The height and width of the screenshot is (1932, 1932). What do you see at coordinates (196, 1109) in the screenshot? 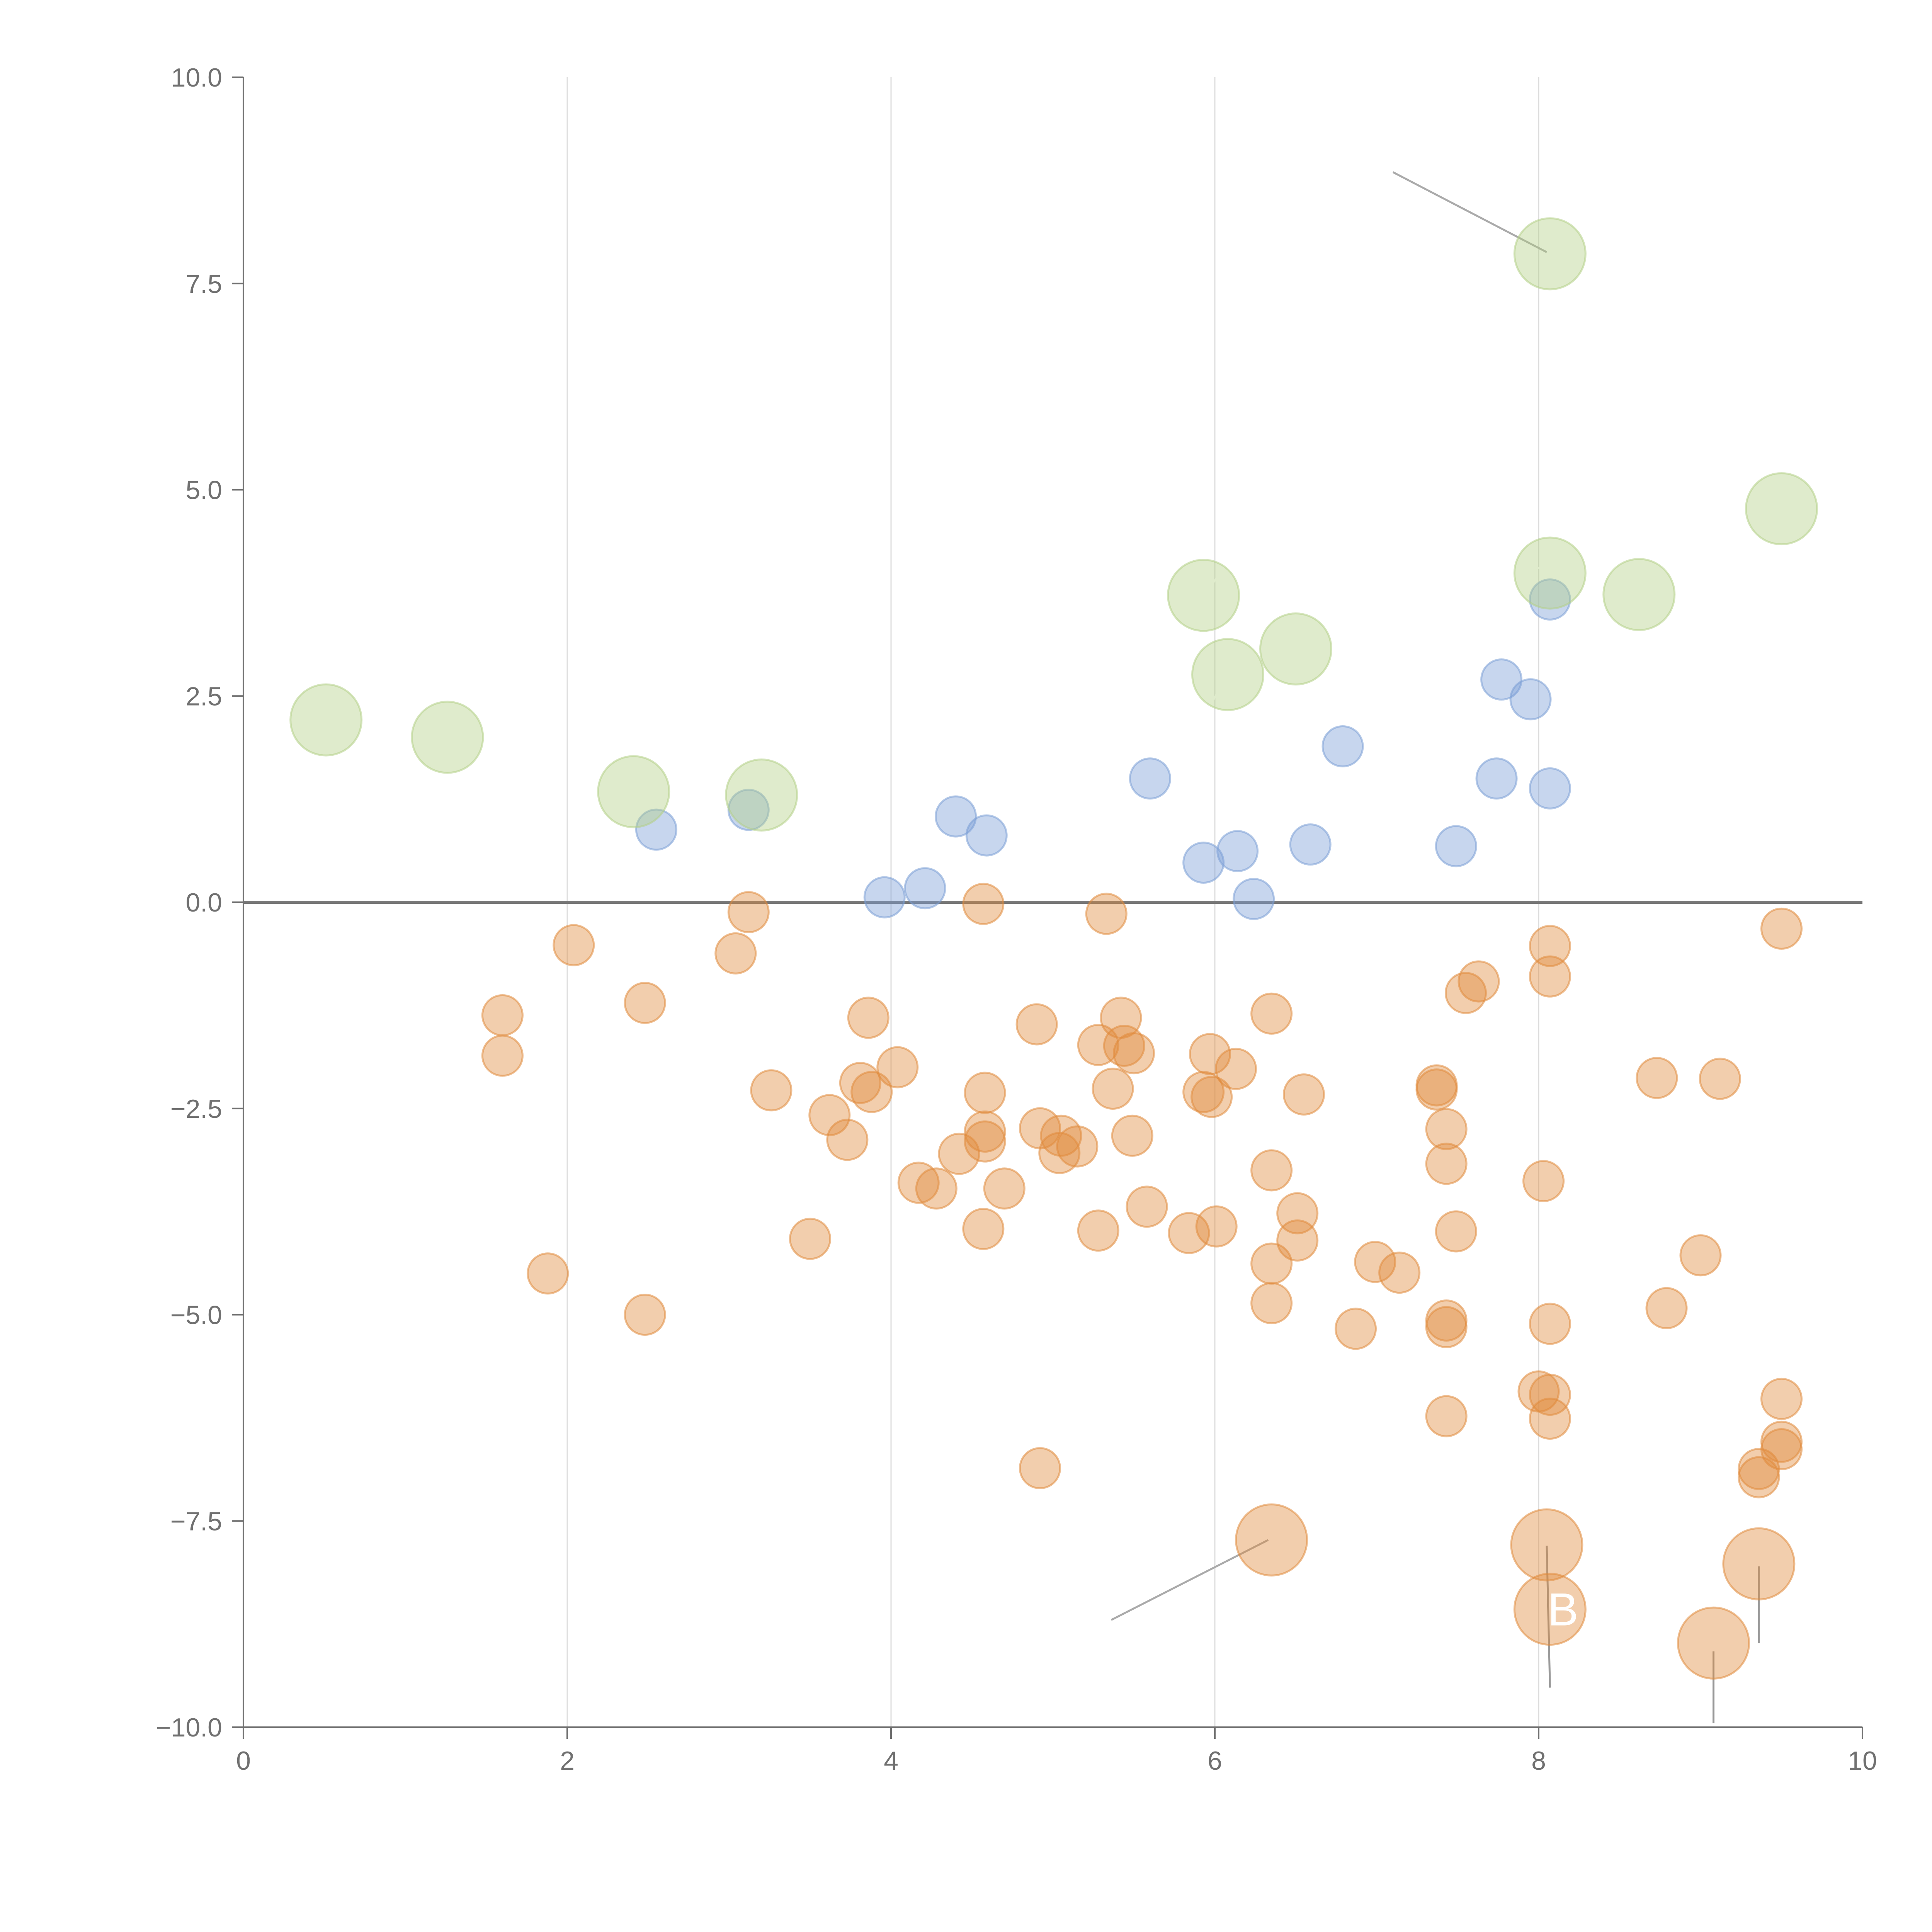
I see `y-tick-label: −2.5` at bounding box center [196, 1109].